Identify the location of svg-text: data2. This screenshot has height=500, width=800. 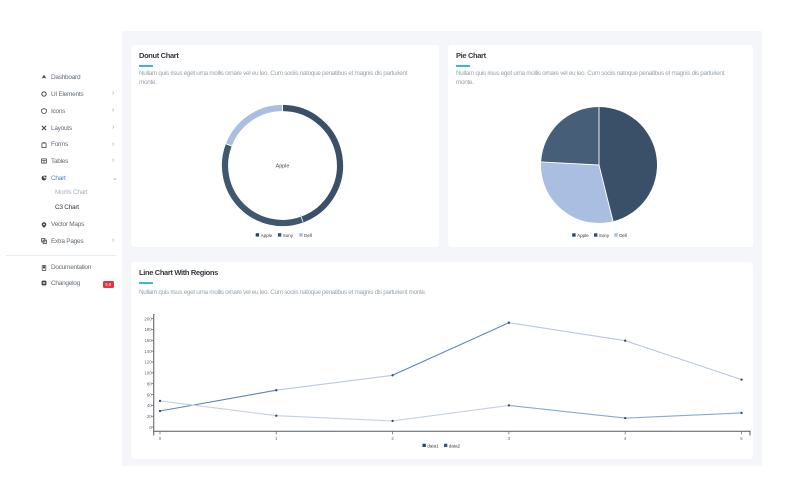
(455, 445).